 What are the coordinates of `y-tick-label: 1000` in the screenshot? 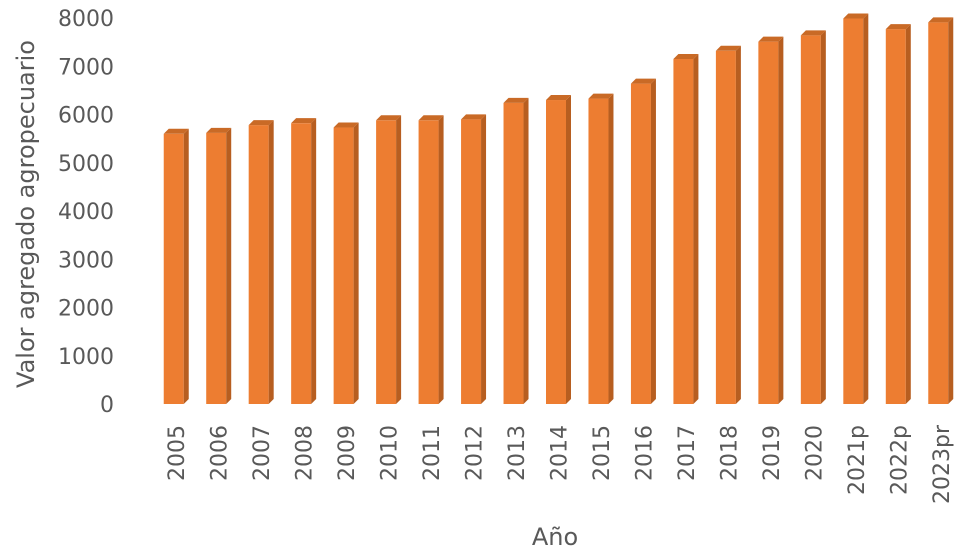 It's located at (86, 357).